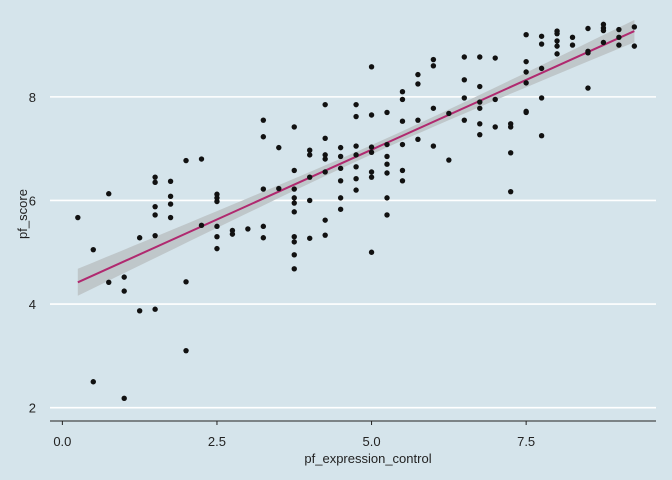 The width and height of the screenshot is (672, 480). What do you see at coordinates (32, 200) in the screenshot?
I see `y-tick-label: 6` at bounding box center [32, 200].